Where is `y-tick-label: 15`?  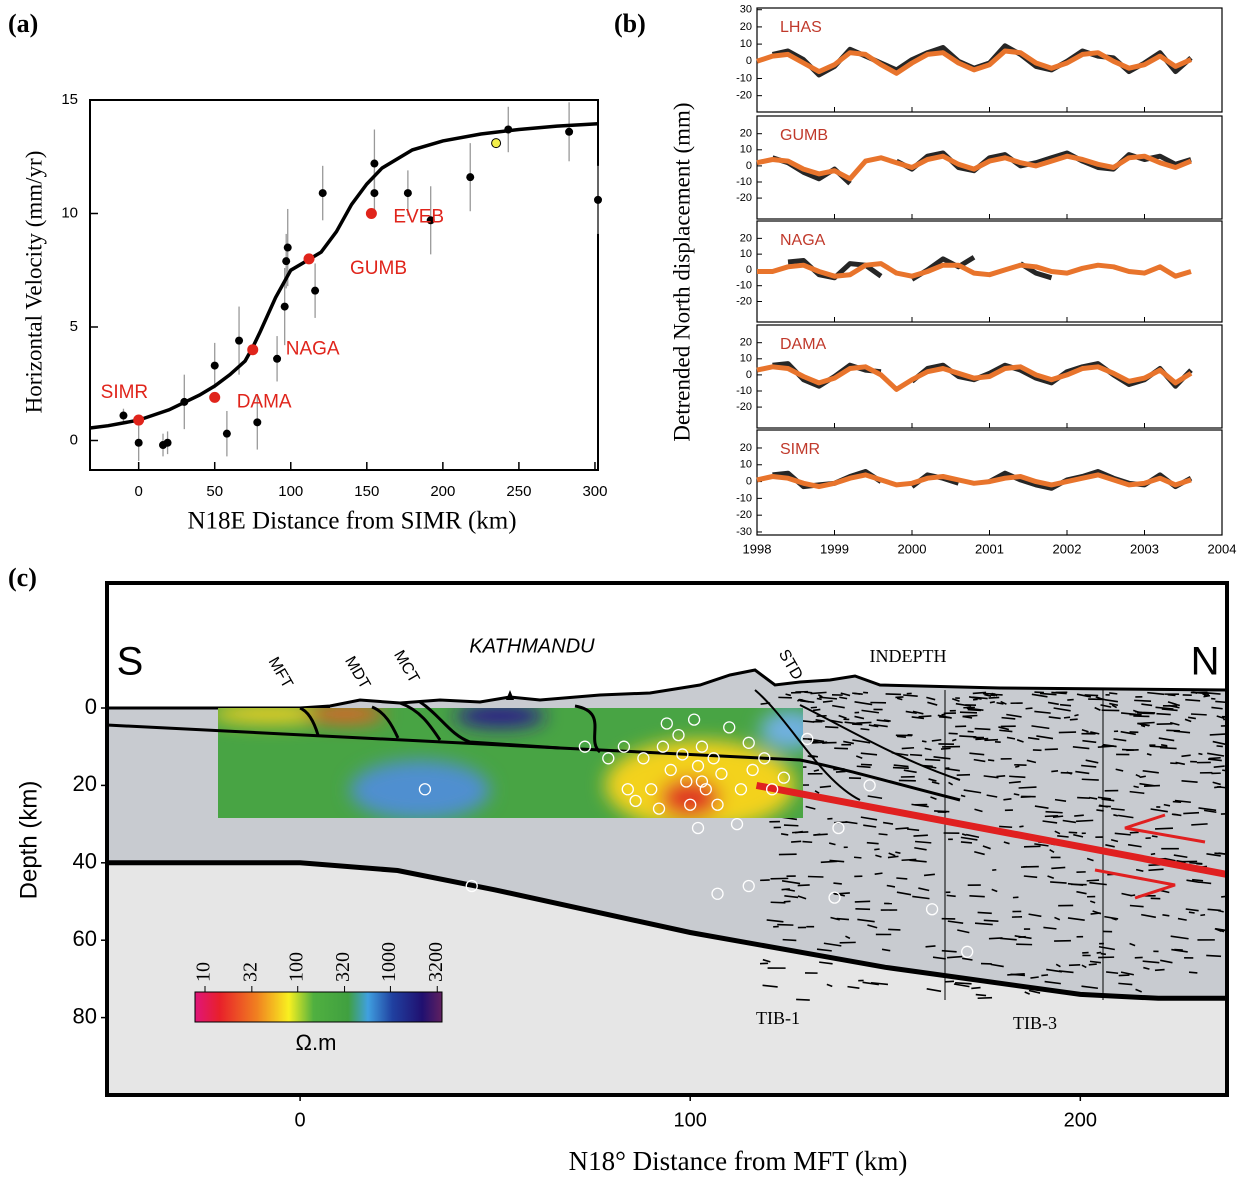 y-tick-label: 15 is located at coordinates (69, 99).